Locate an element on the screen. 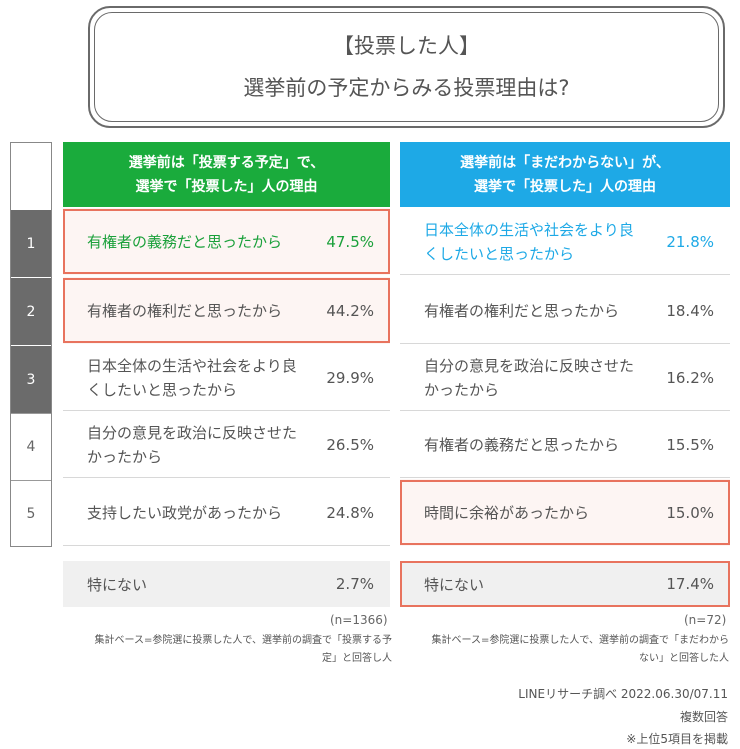 The width and height of the screenshot is (740, 749). rank-cell-1: 1 is located at coordinates (31, 243).